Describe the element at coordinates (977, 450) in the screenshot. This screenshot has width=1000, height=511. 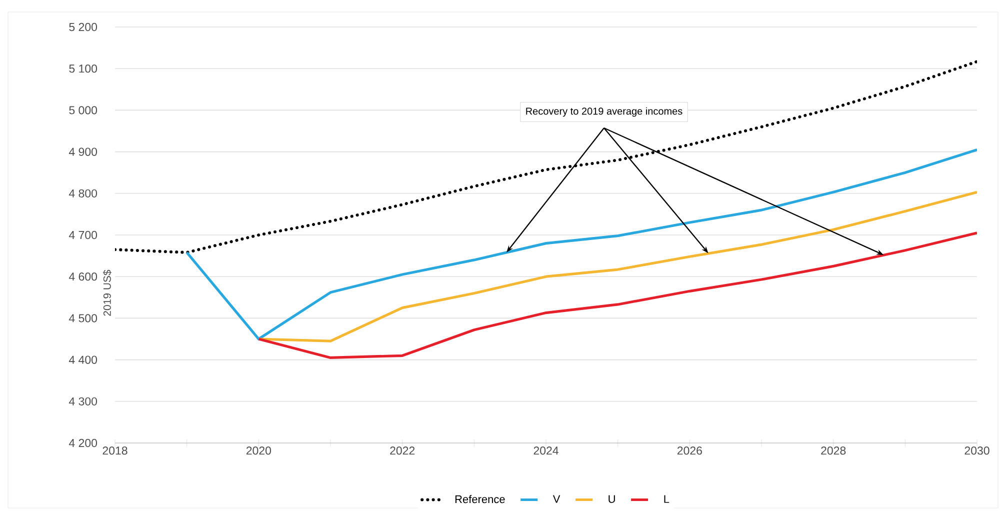
I see `x-tick-label: 2030` at that location.